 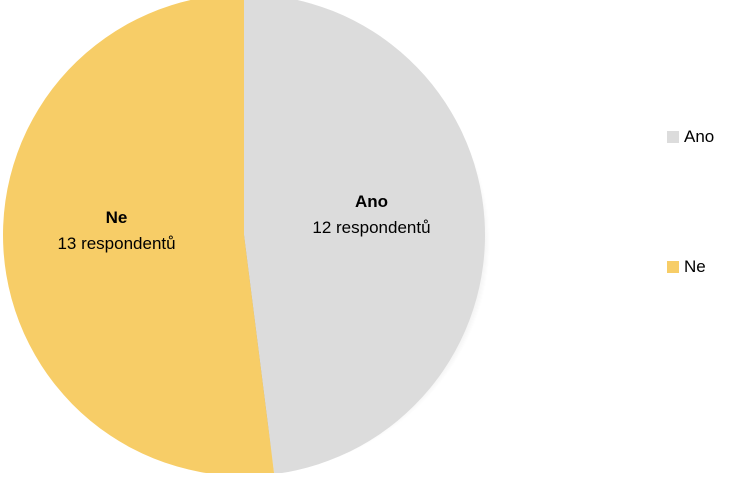 What do you see at coordinates (371, 201) in the screenshot?
I see `data-label-category-ano: Ano` at bounding box center [371, 201].